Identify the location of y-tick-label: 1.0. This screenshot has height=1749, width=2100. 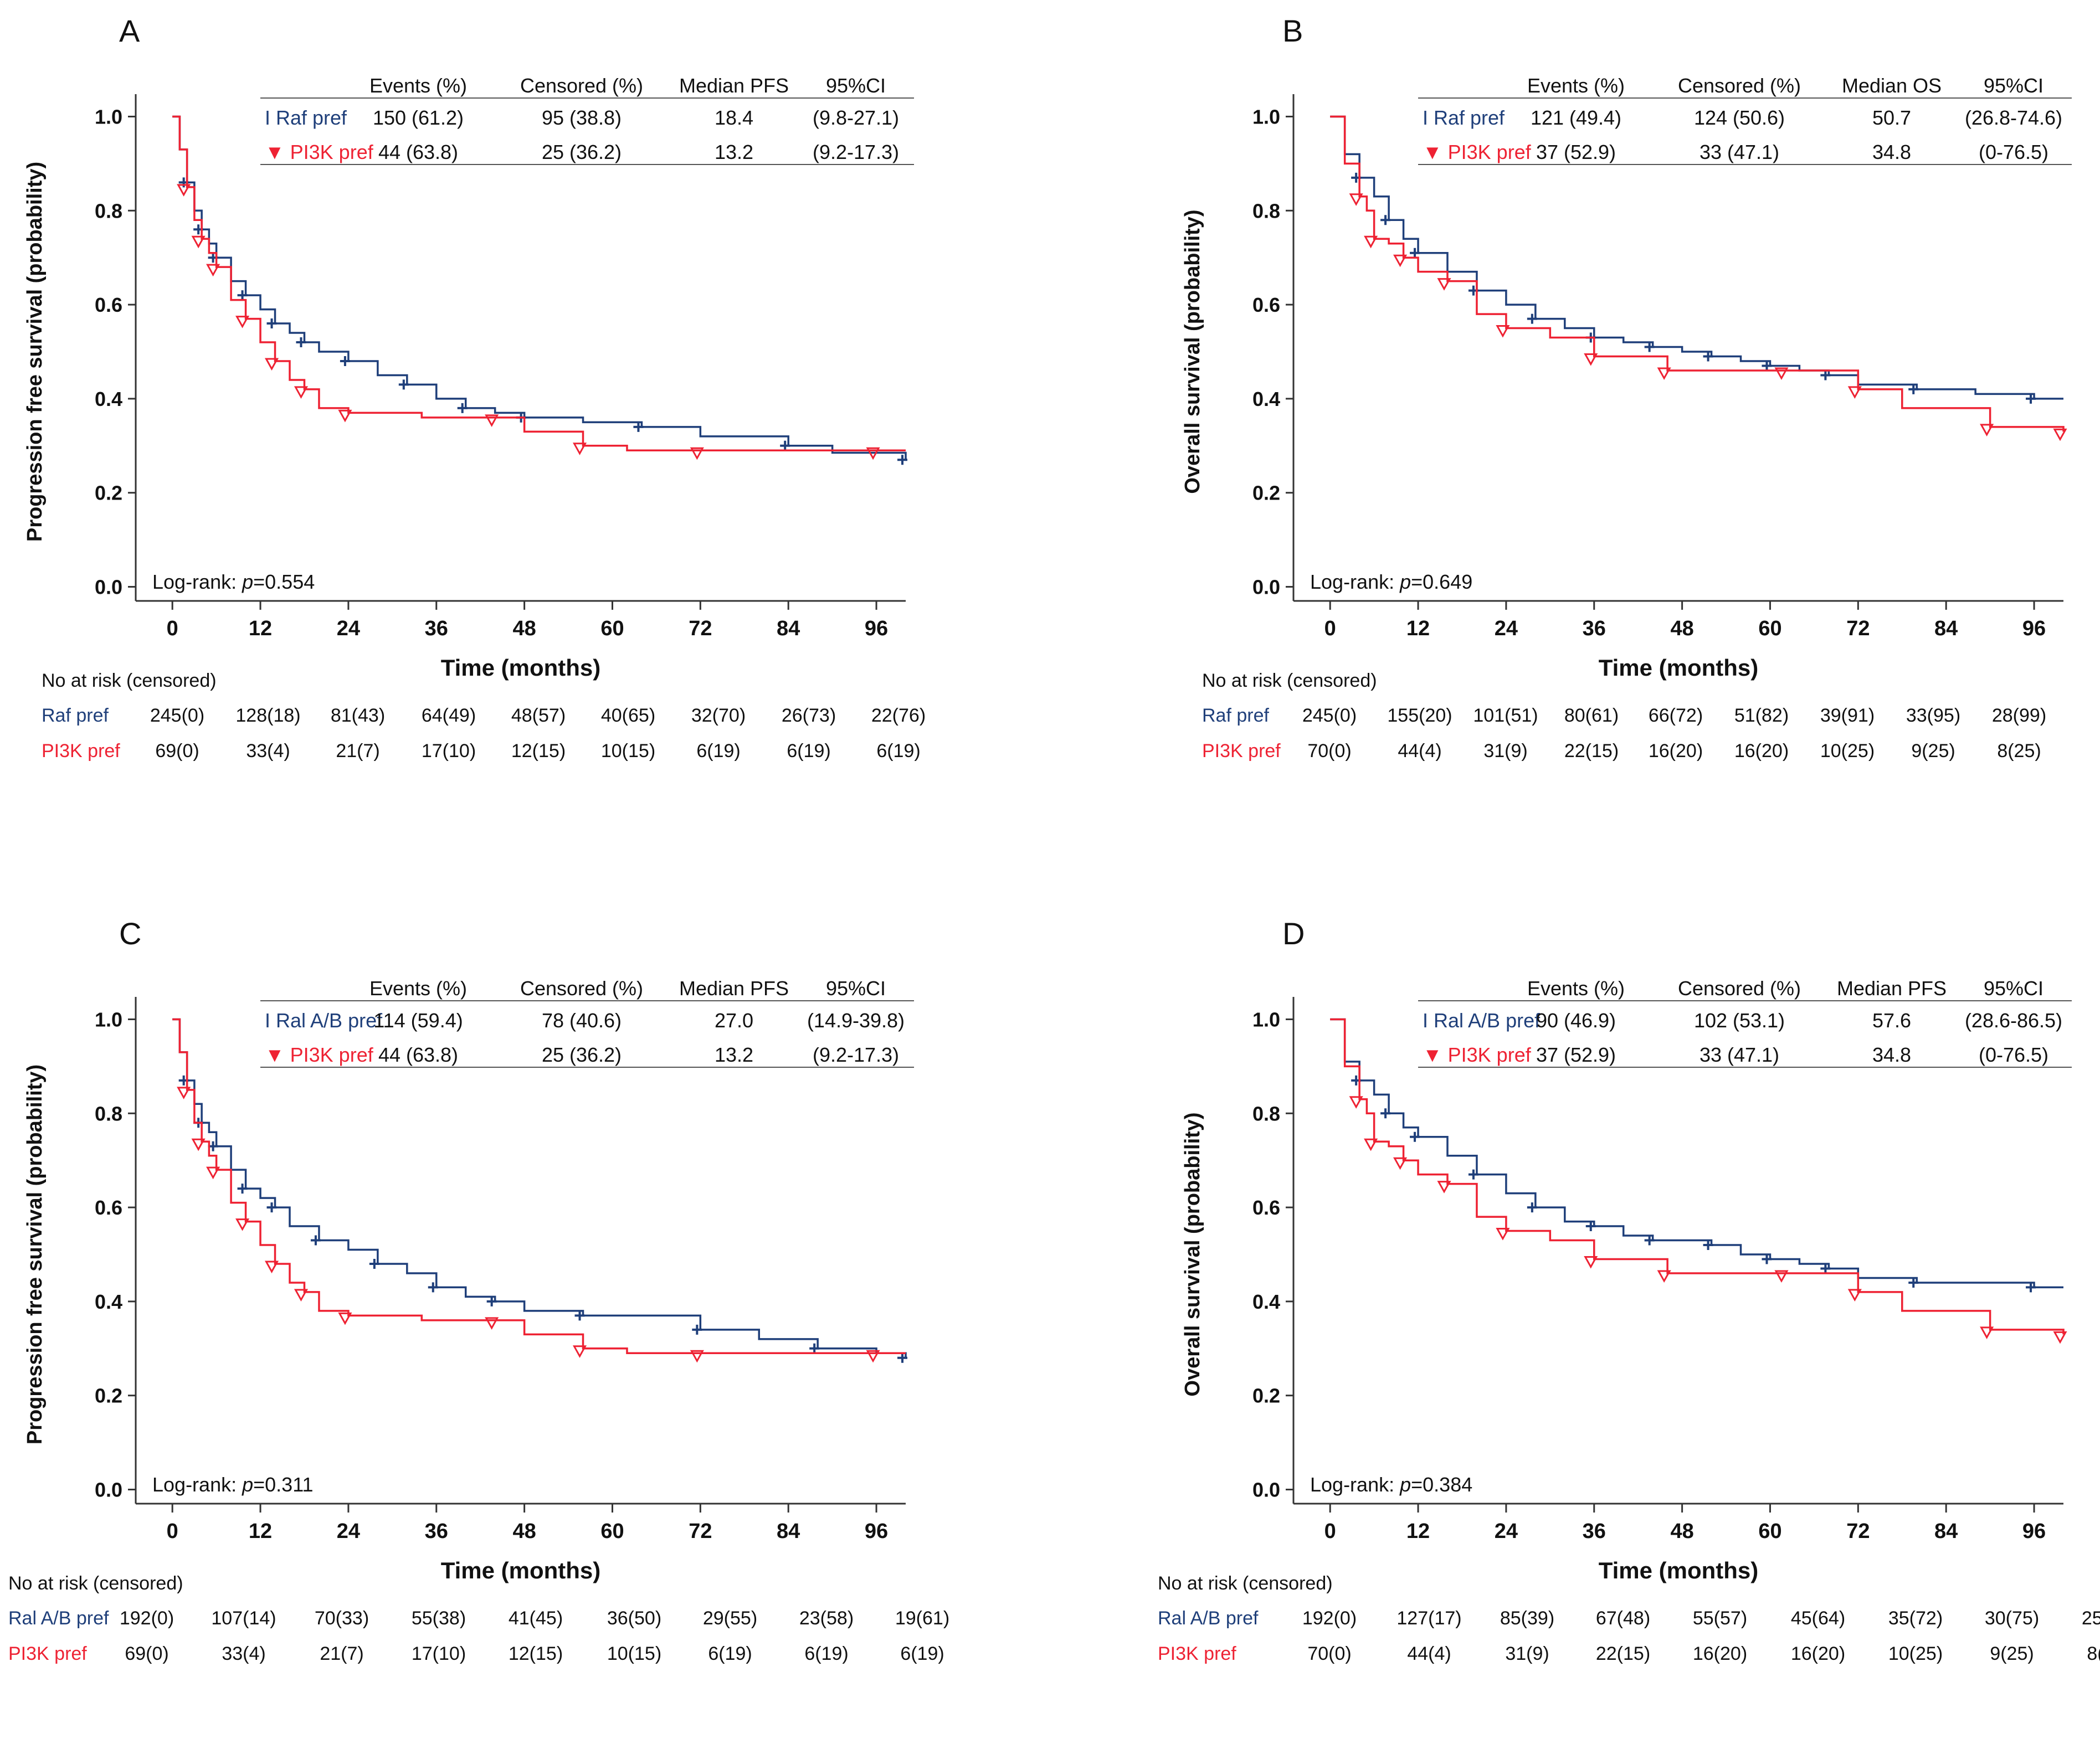
(1266, 116).